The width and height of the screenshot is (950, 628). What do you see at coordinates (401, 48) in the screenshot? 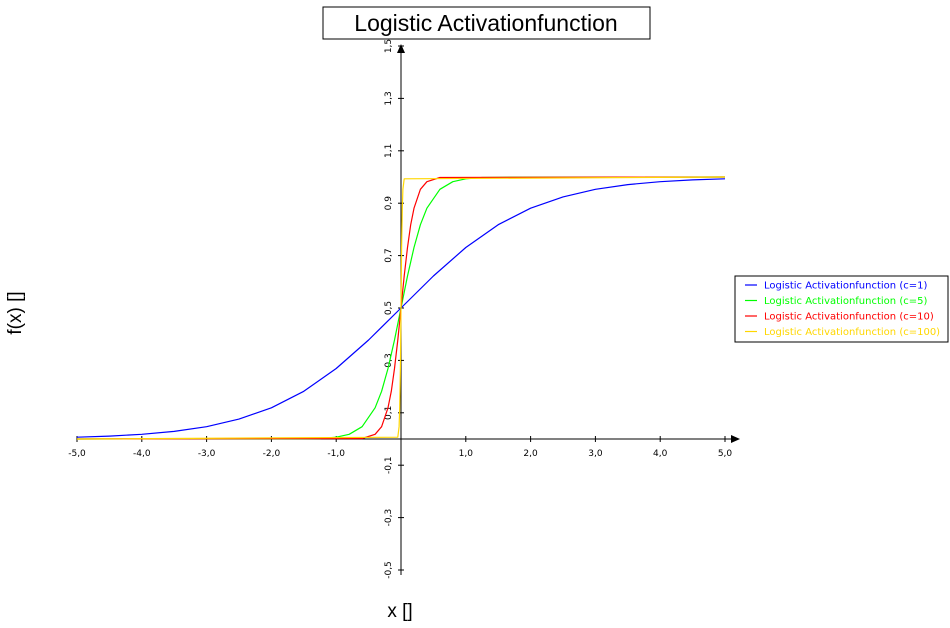
I see `y-axis-arrow` at bounding box center [401, 48].